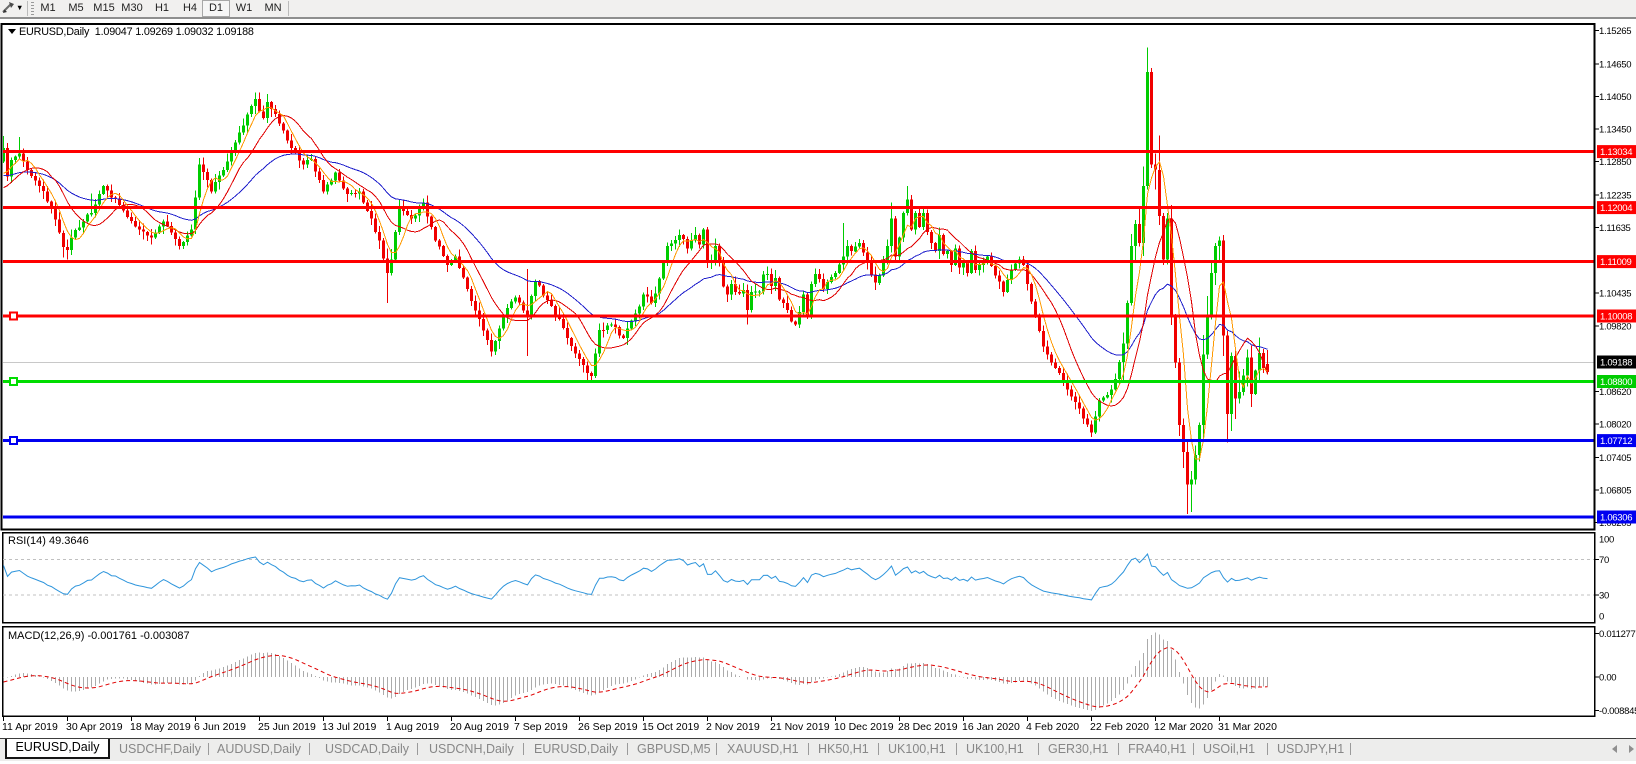 The height and width of the screenshot is (764, 1636). I want to click on svg-text: 1.12235, so click(1615, 196).